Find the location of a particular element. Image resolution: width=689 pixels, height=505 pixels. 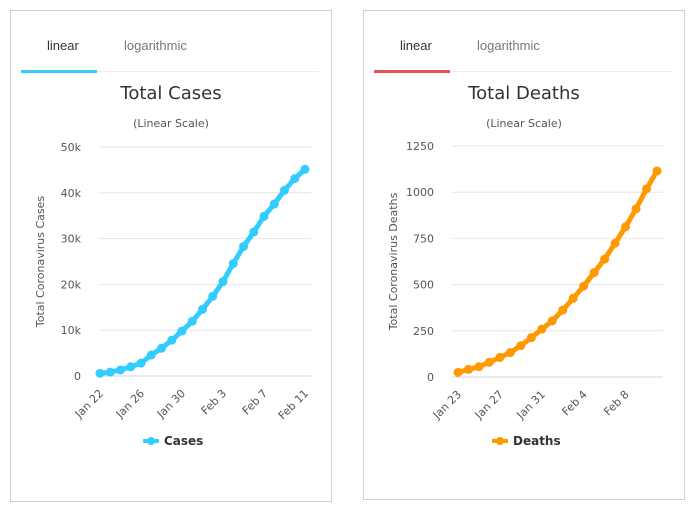

legend: Cases is located at coordinates (173, 441).